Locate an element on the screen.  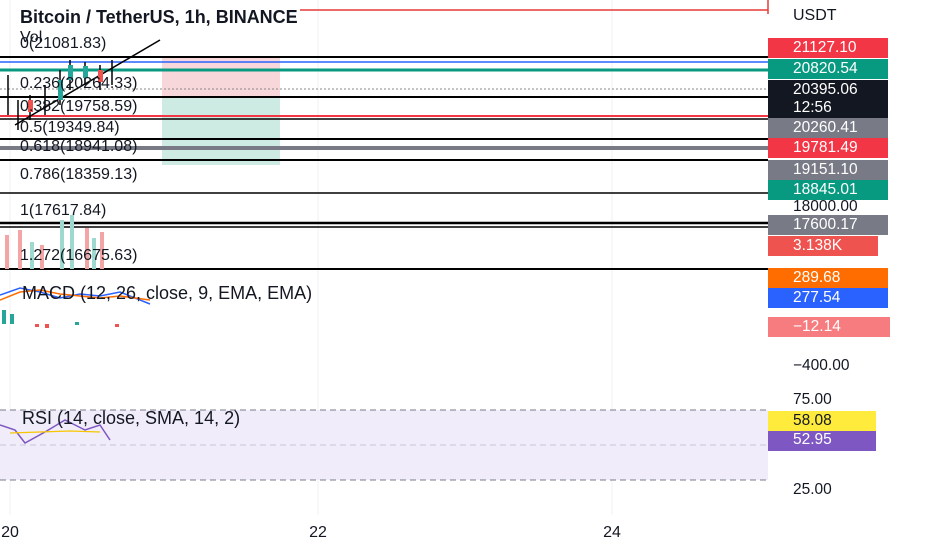
fib-level-label: 1(17617.84) is located at coordinates (63, 210).